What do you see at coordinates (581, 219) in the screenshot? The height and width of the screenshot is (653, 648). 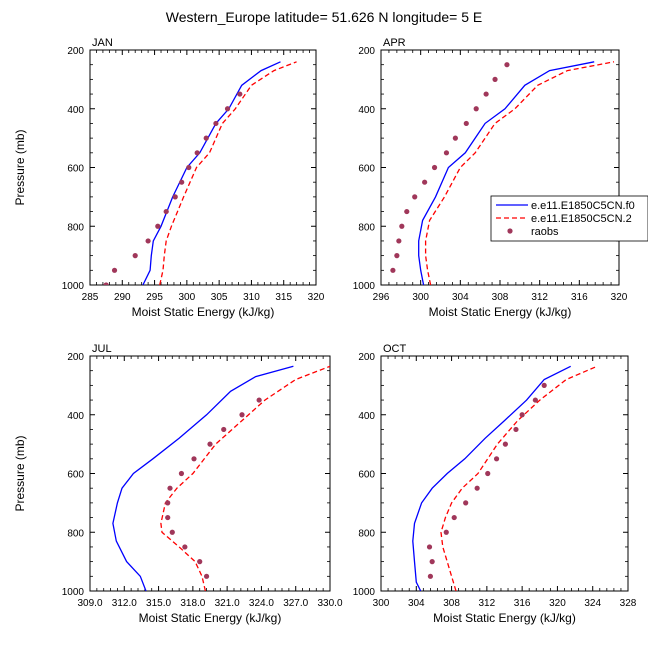 I see `legend-label: e.e11.E1850C5CN.2` at bounding box center [581, 219].